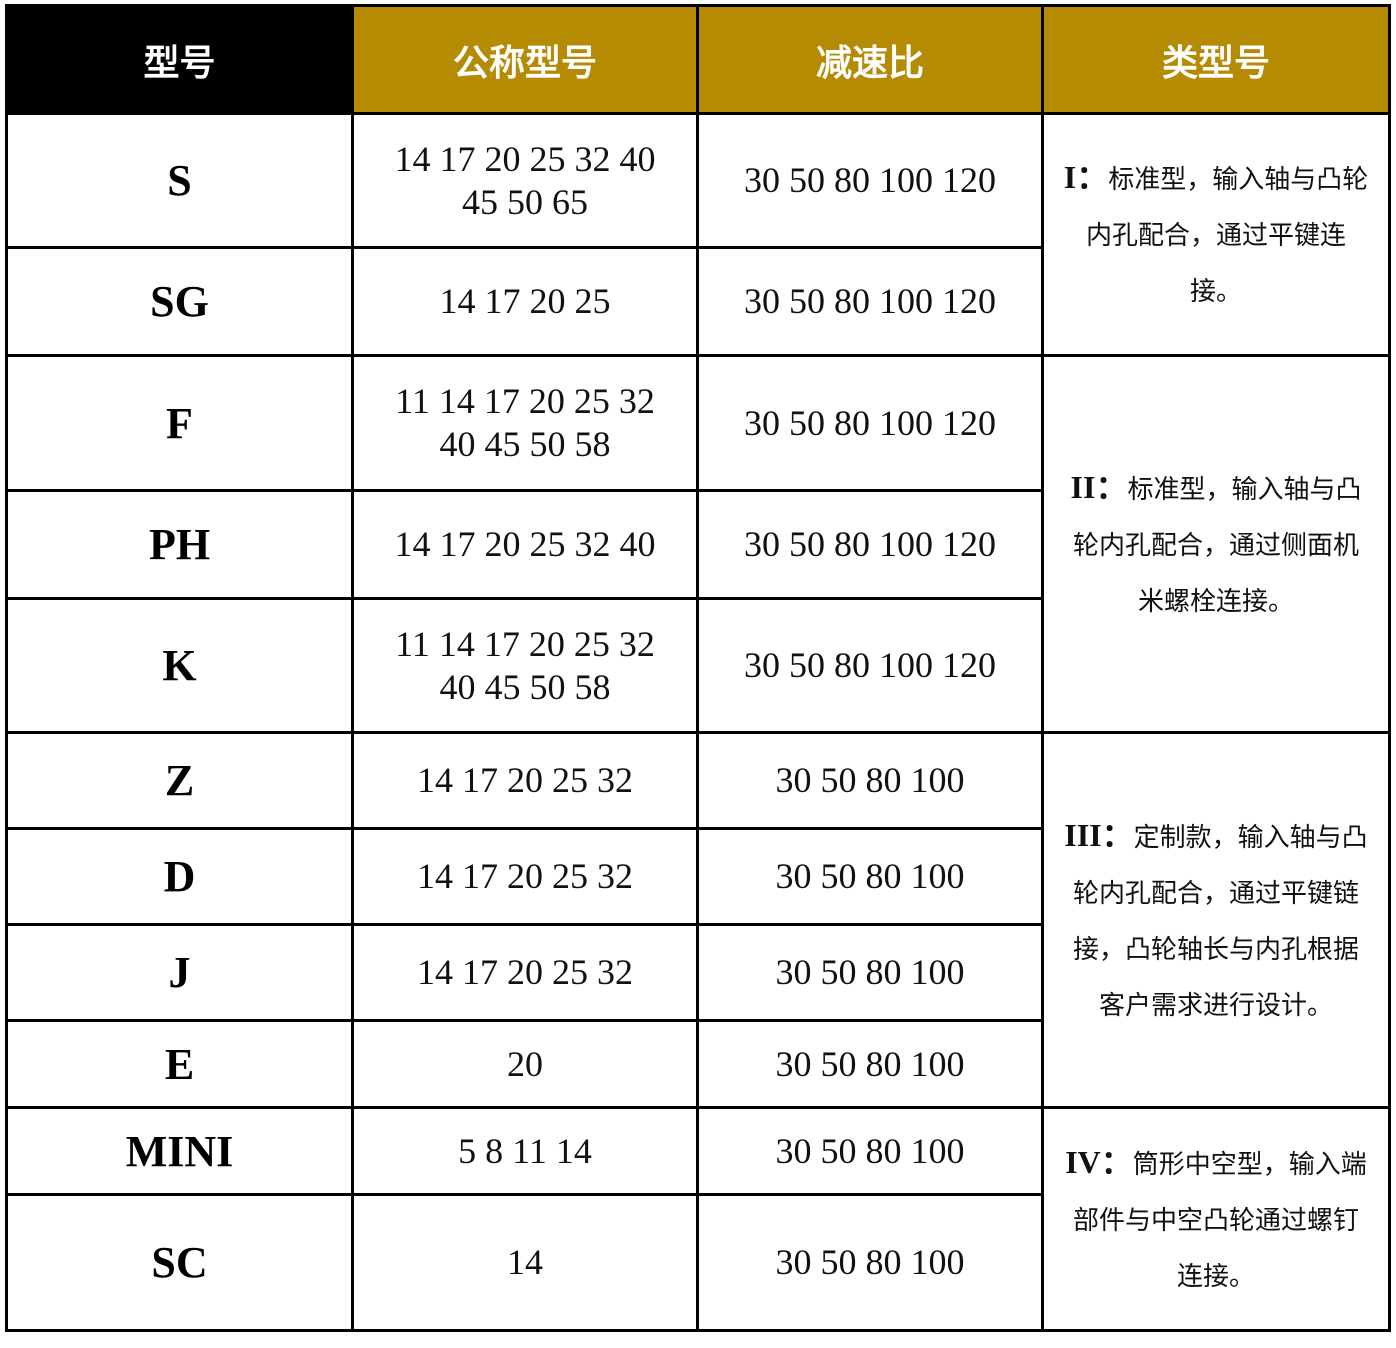  What do you see at coordinates (179, 972) in the screenshot?
I see `model-cell: J` at bounding box center [179, 972].